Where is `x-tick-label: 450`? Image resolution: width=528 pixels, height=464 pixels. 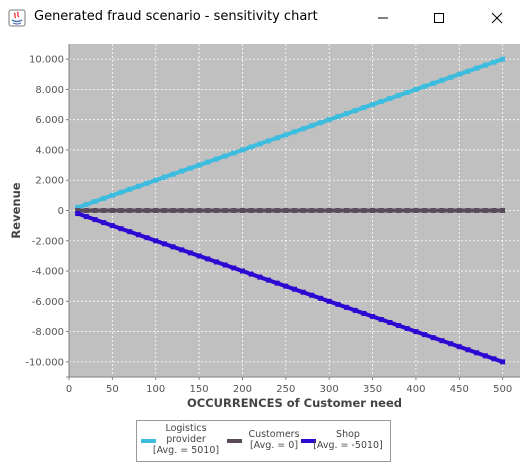 x-tick-label: 450 is located at coordinates (459, 389).